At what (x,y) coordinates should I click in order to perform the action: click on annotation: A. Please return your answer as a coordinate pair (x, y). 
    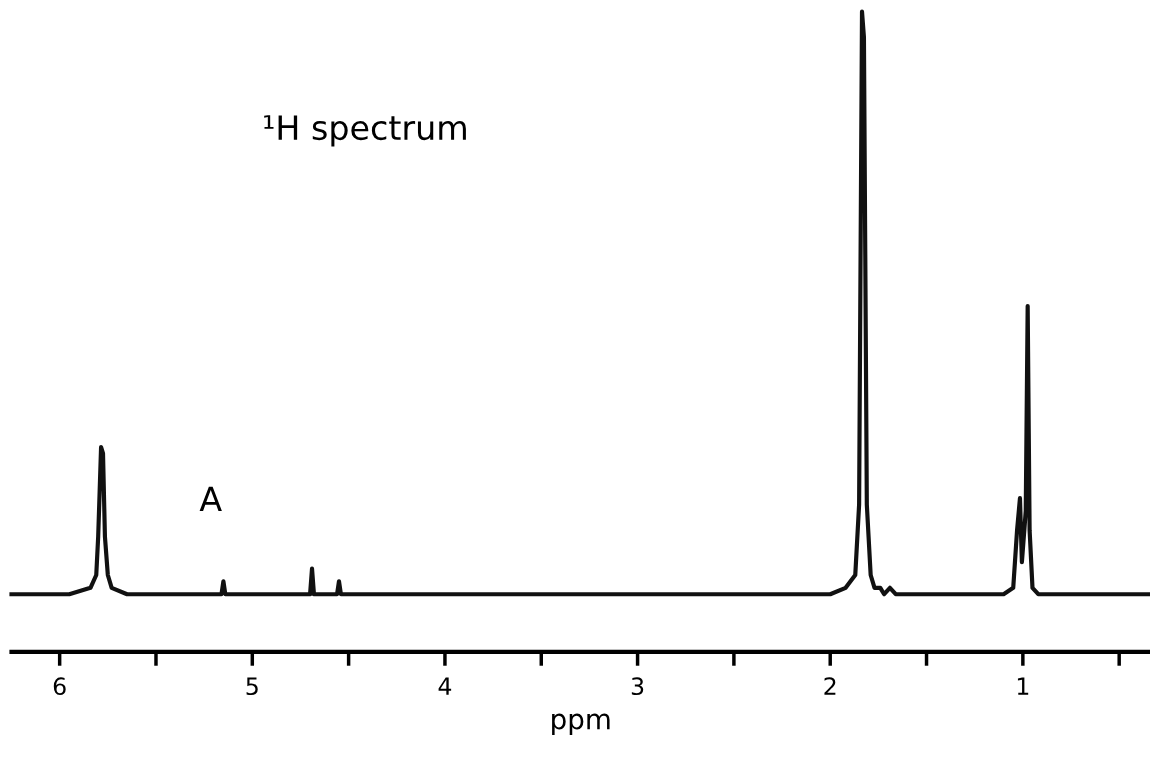
    Looking at the image, I should click on (210, 498).